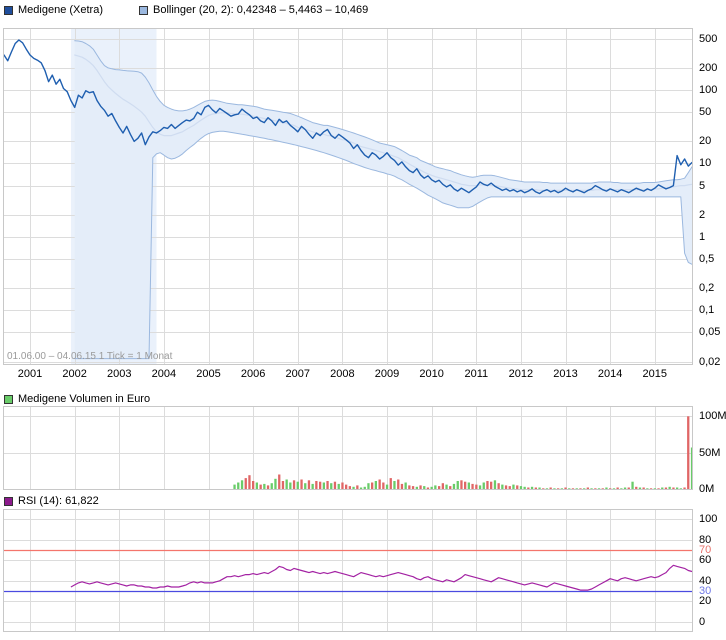  I want to click on x-axis-year-label: 2013, so click(565, 374).